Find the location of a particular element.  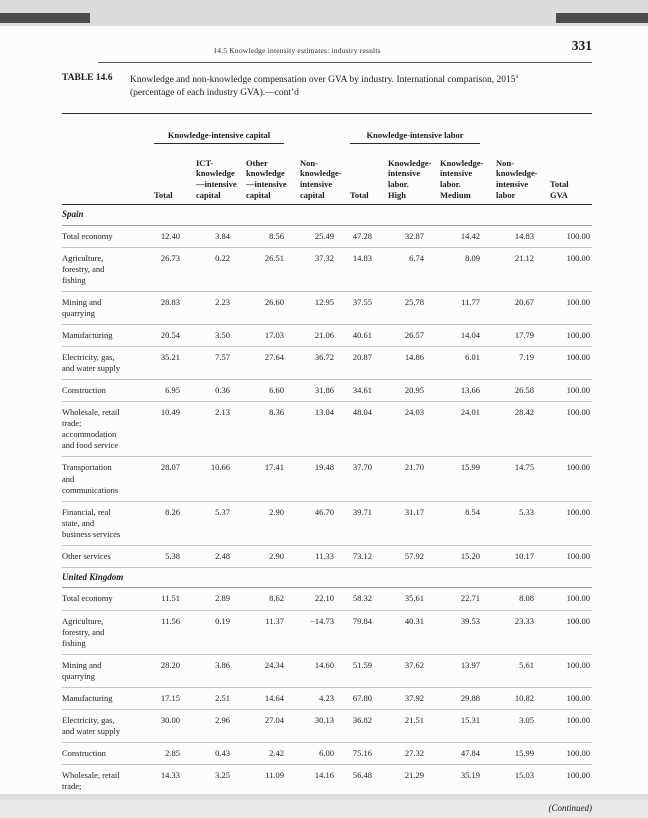

section-row: United Kingdom is located at coordinates (327, 577).